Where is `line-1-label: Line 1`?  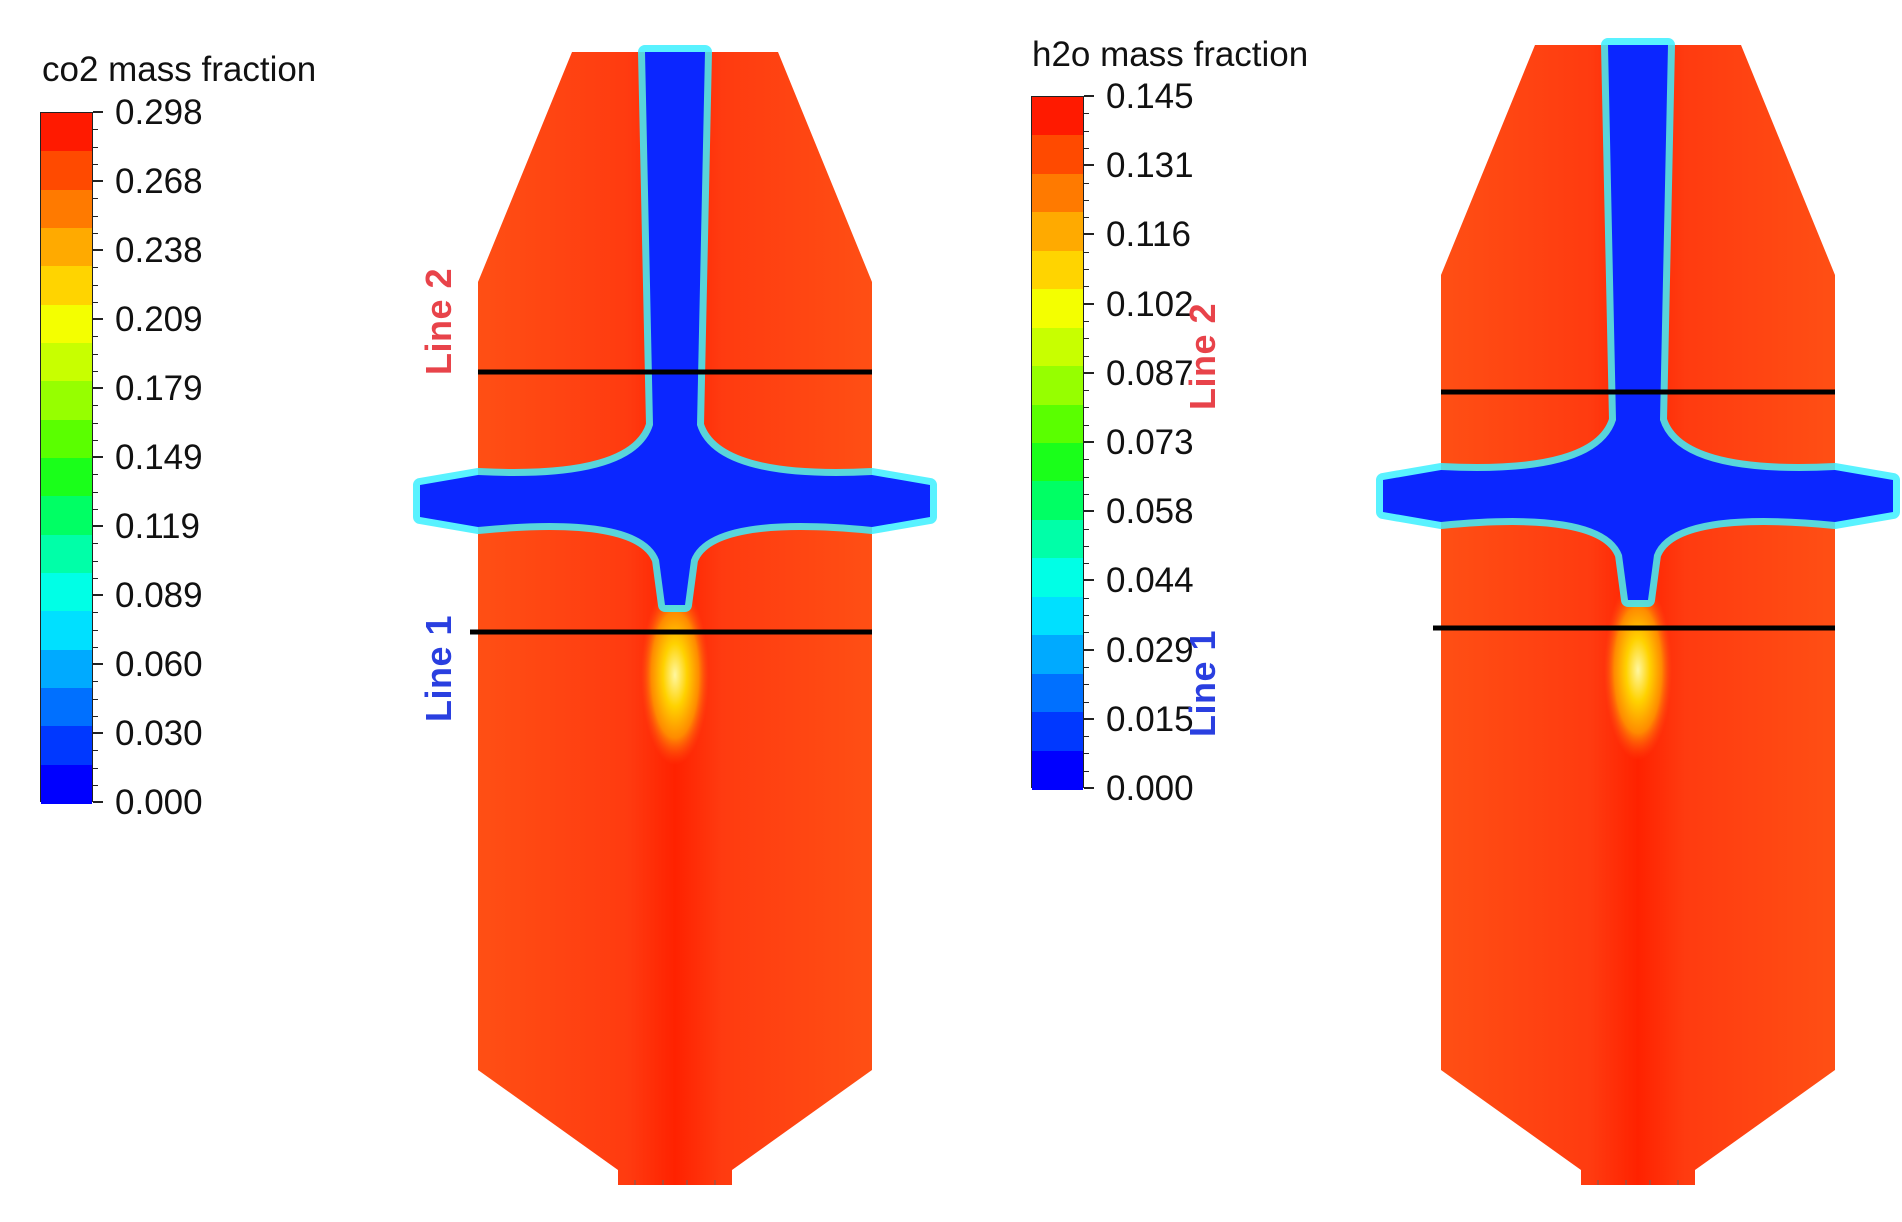 line-1-label: Line 1 is located at coordinates (1202, 683).